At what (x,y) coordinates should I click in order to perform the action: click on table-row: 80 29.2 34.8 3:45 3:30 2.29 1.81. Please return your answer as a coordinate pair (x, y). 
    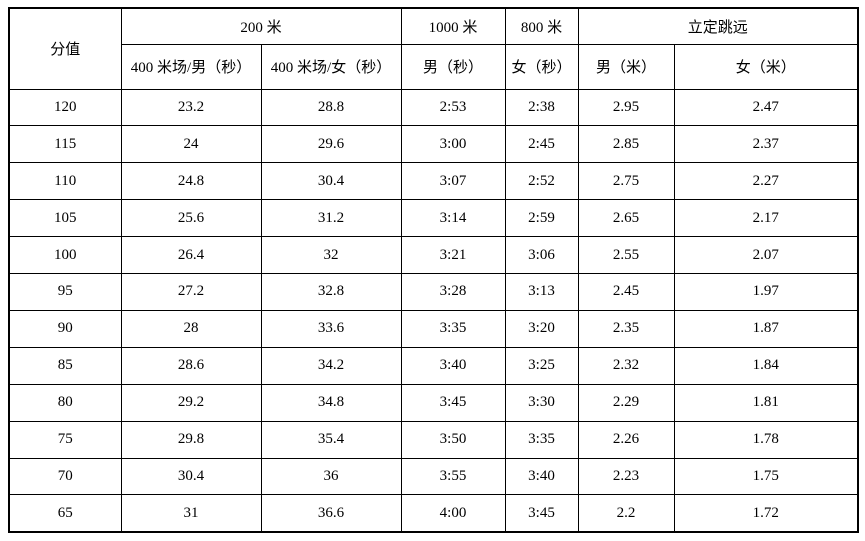
    Looking at the image, I should click on (433, 402).